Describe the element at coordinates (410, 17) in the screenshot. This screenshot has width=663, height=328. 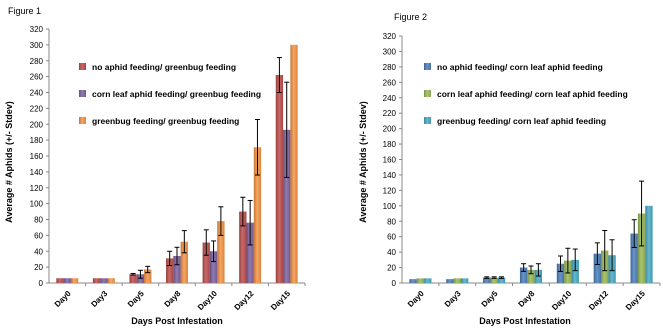
I see `figure-label: Figure 2` at that location.